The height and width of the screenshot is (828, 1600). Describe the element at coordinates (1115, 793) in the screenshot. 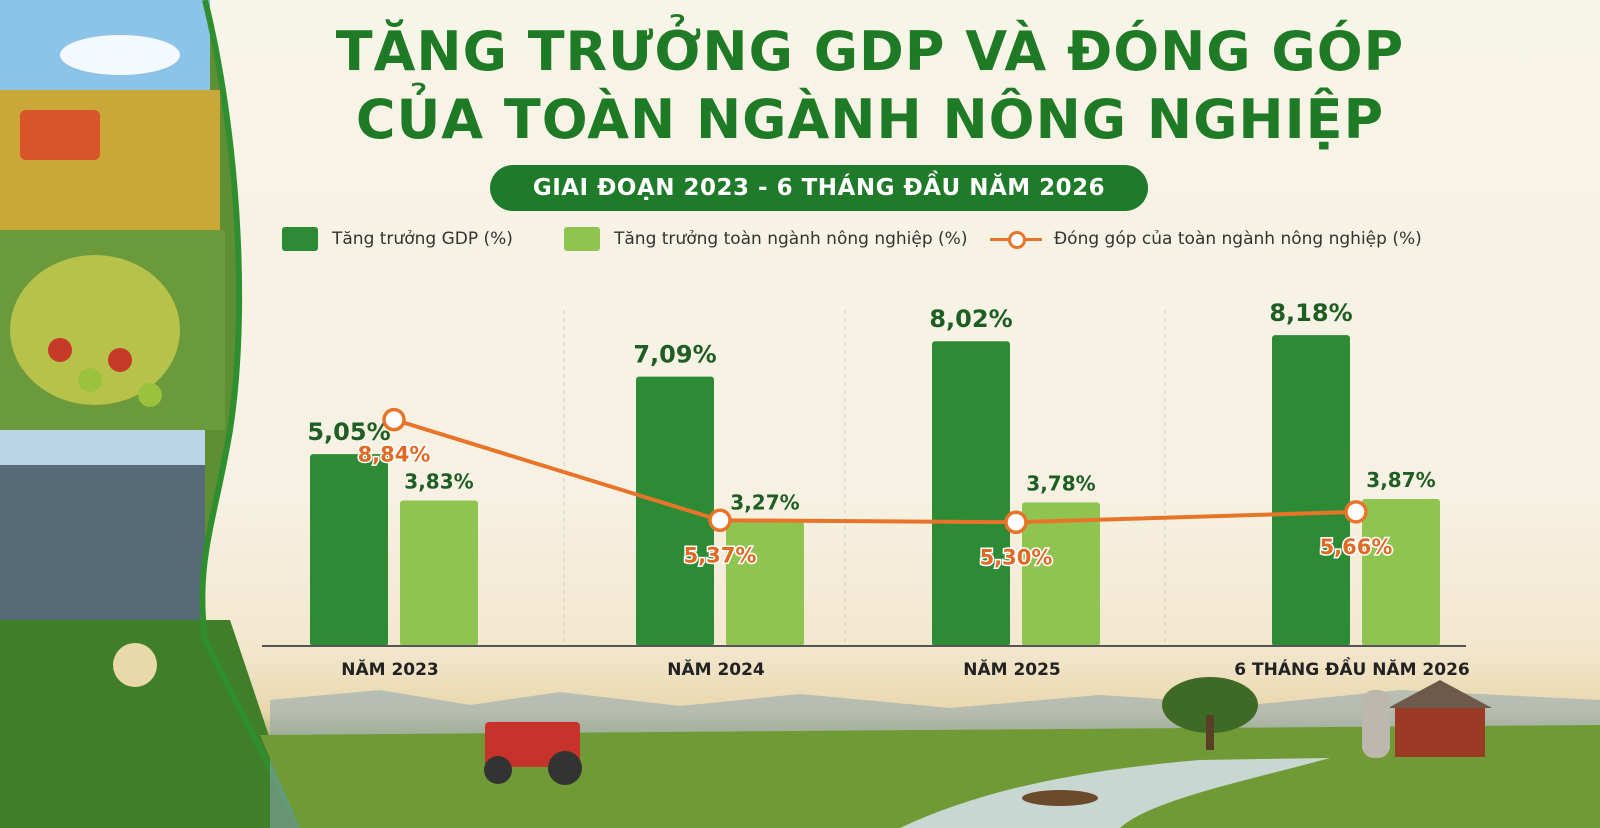

I see `river` at that location.